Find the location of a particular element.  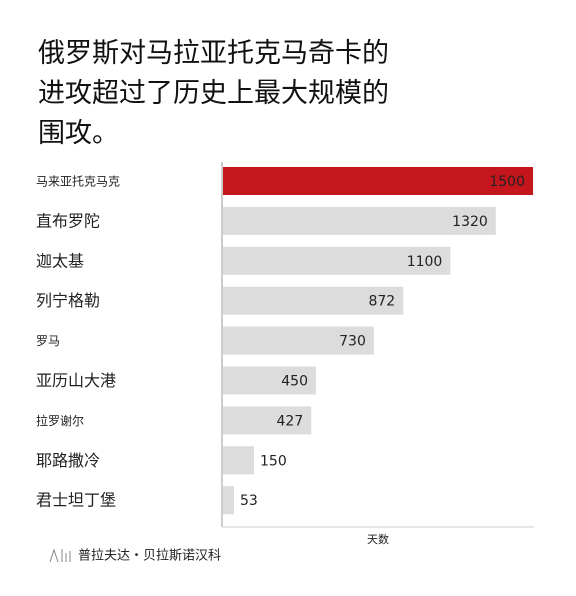

y-tick-label: 君士坦丁堡 is located at coordinates (76, 500).